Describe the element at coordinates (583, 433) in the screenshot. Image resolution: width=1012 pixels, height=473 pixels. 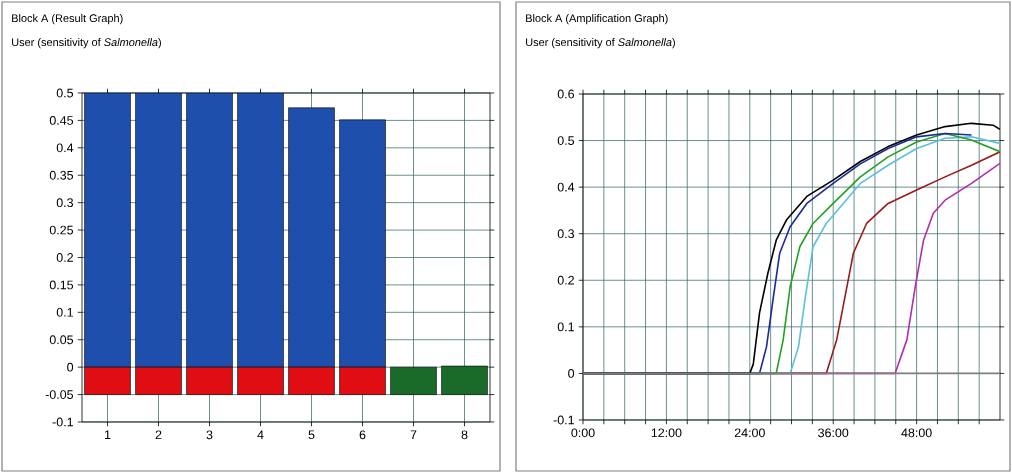
I see `x-tick-label: 0:00` at that location.